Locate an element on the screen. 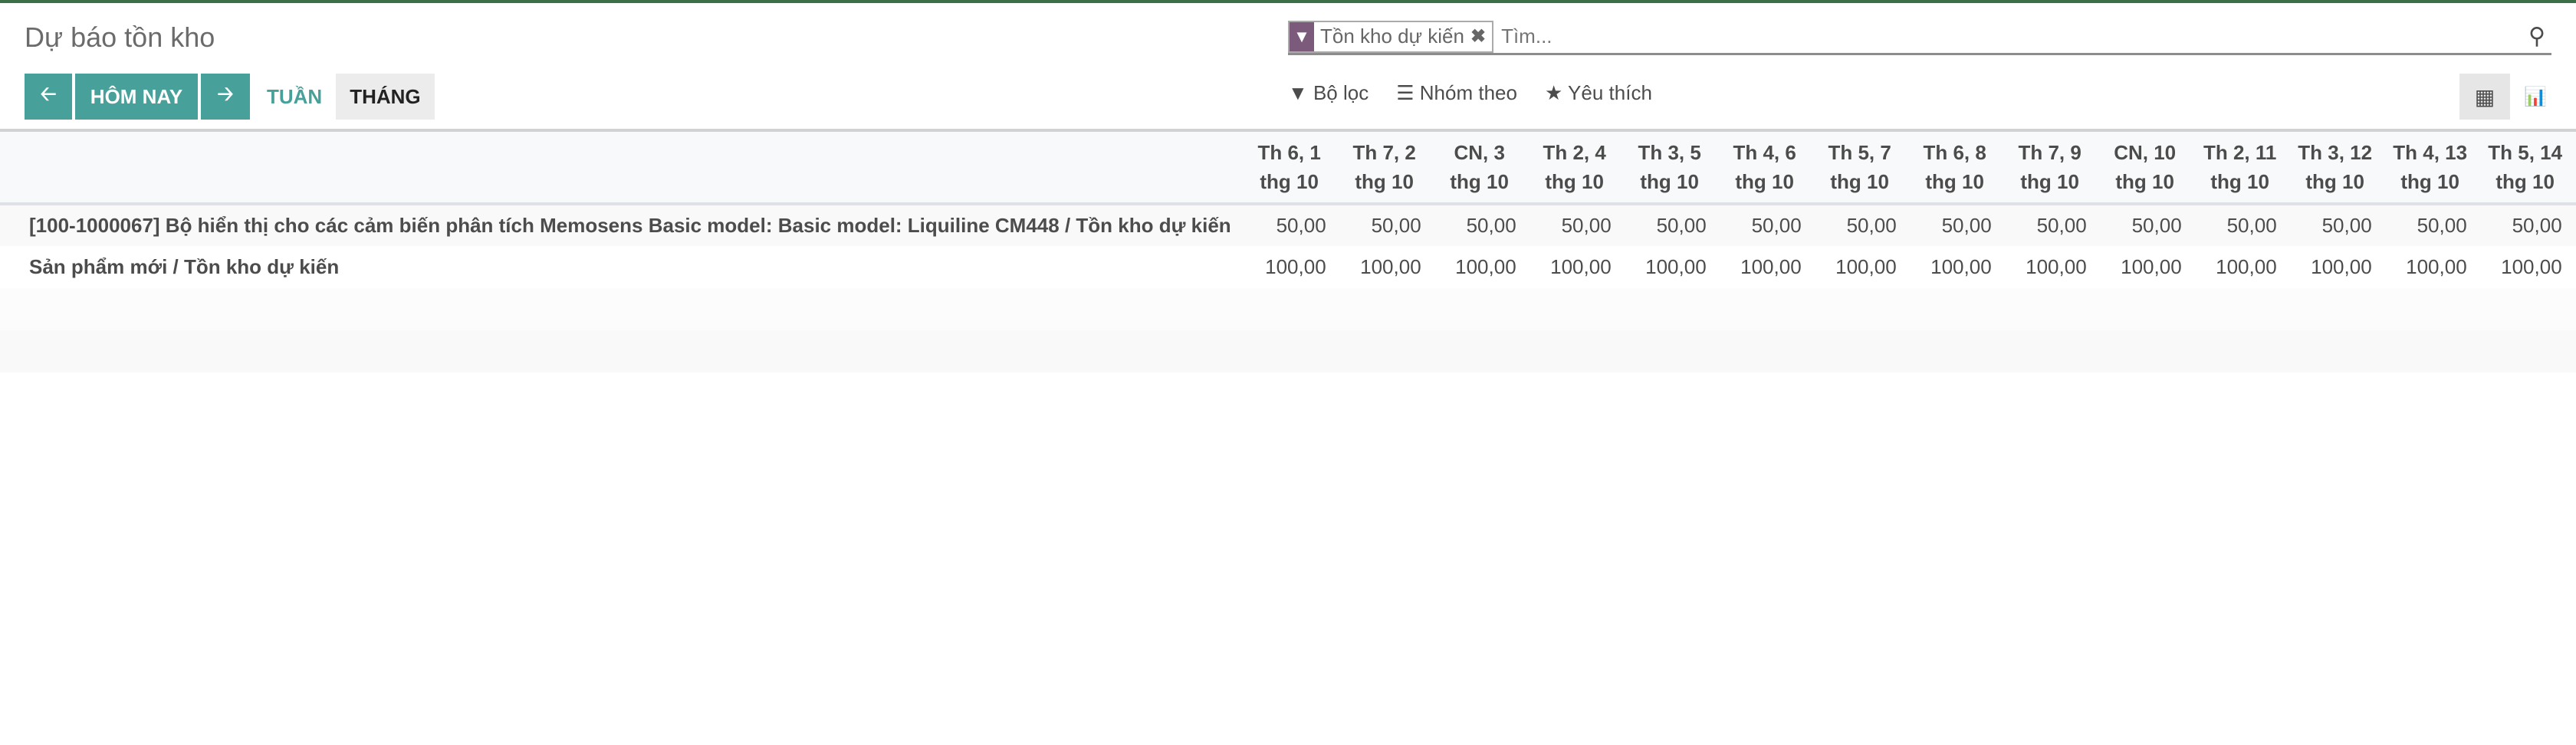 This screenshot has width=2576, height=745. filter-button: ▼ Bộ lọc is located at coordinates (1328, 93).